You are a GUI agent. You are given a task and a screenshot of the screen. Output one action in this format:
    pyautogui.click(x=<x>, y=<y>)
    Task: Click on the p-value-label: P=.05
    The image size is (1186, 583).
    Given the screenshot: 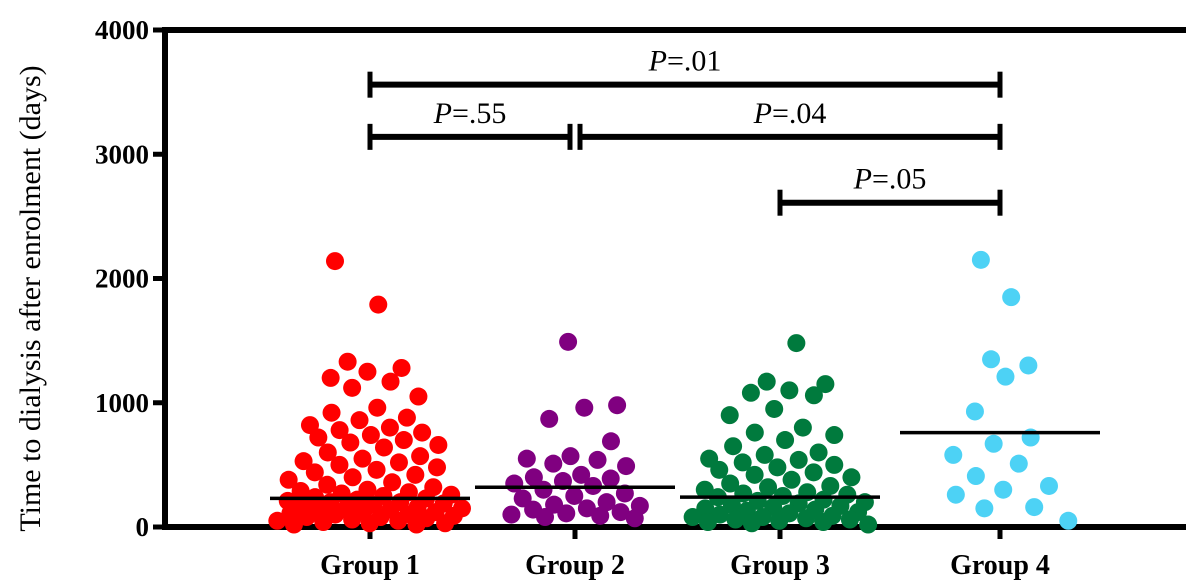 What is the action you would take?
    pyautogui.click(x=890, y=179)
    